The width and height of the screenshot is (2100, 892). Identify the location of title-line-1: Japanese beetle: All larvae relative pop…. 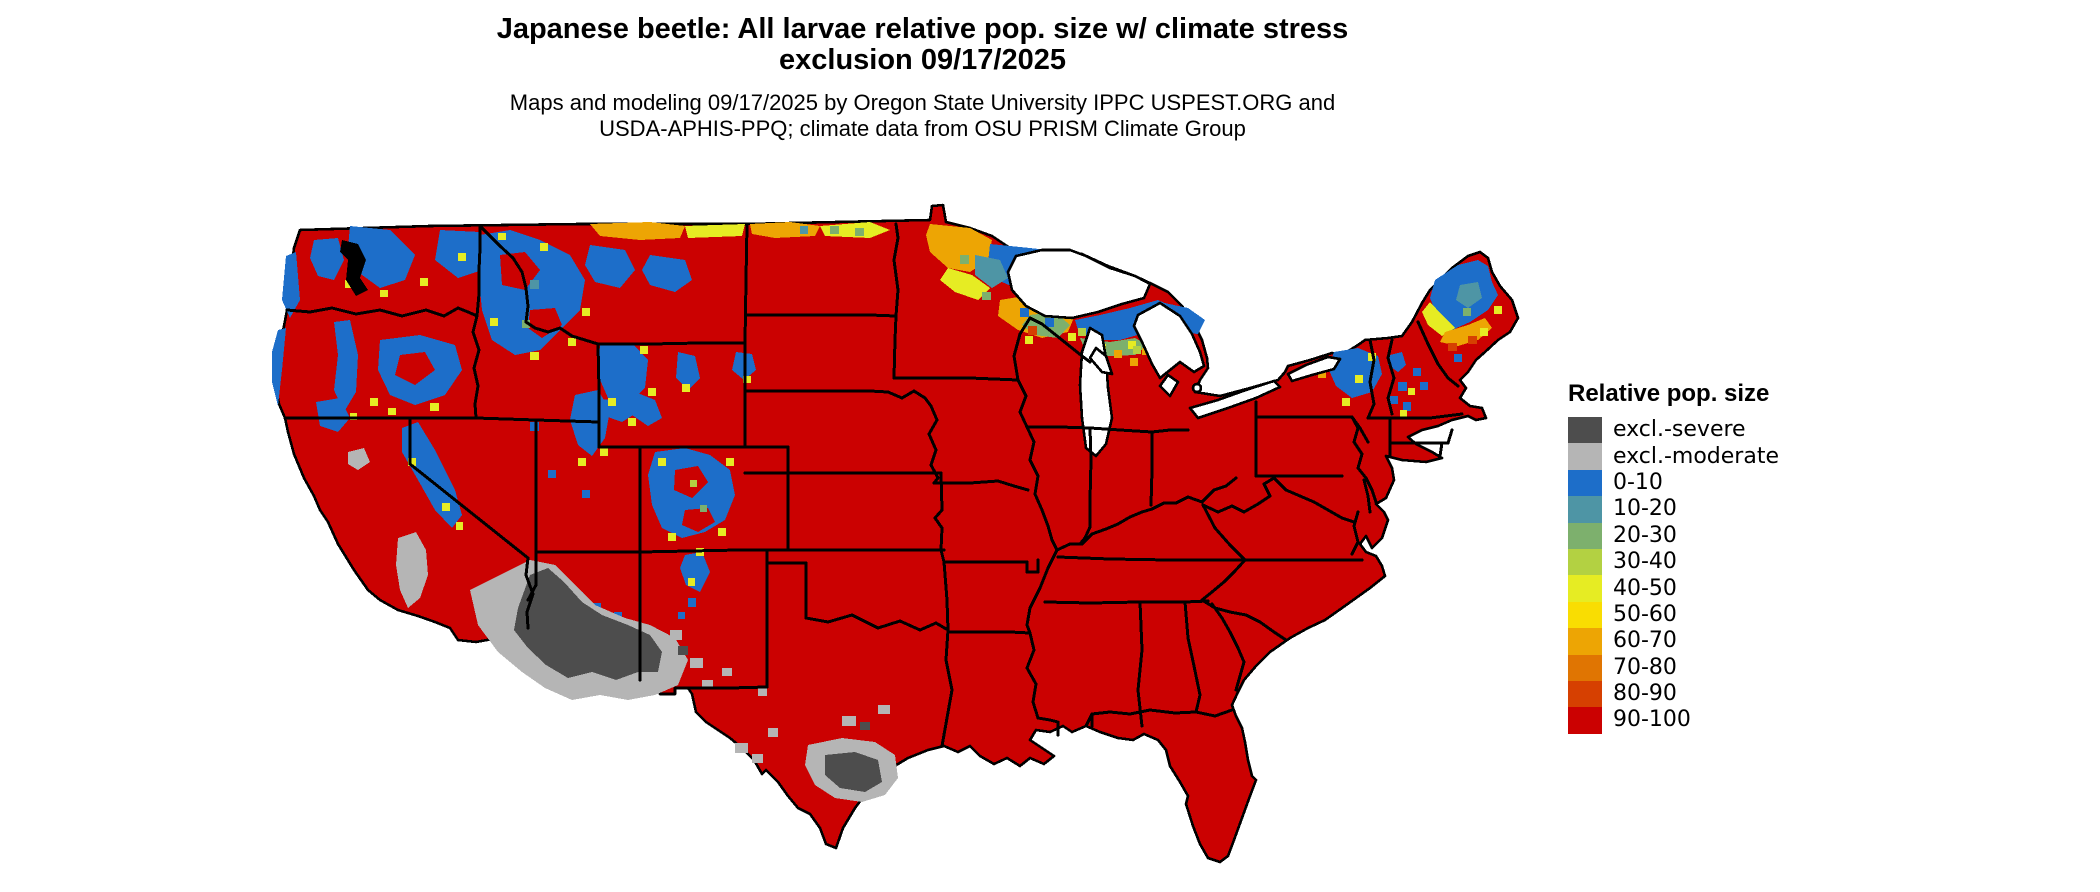
(922, 29).